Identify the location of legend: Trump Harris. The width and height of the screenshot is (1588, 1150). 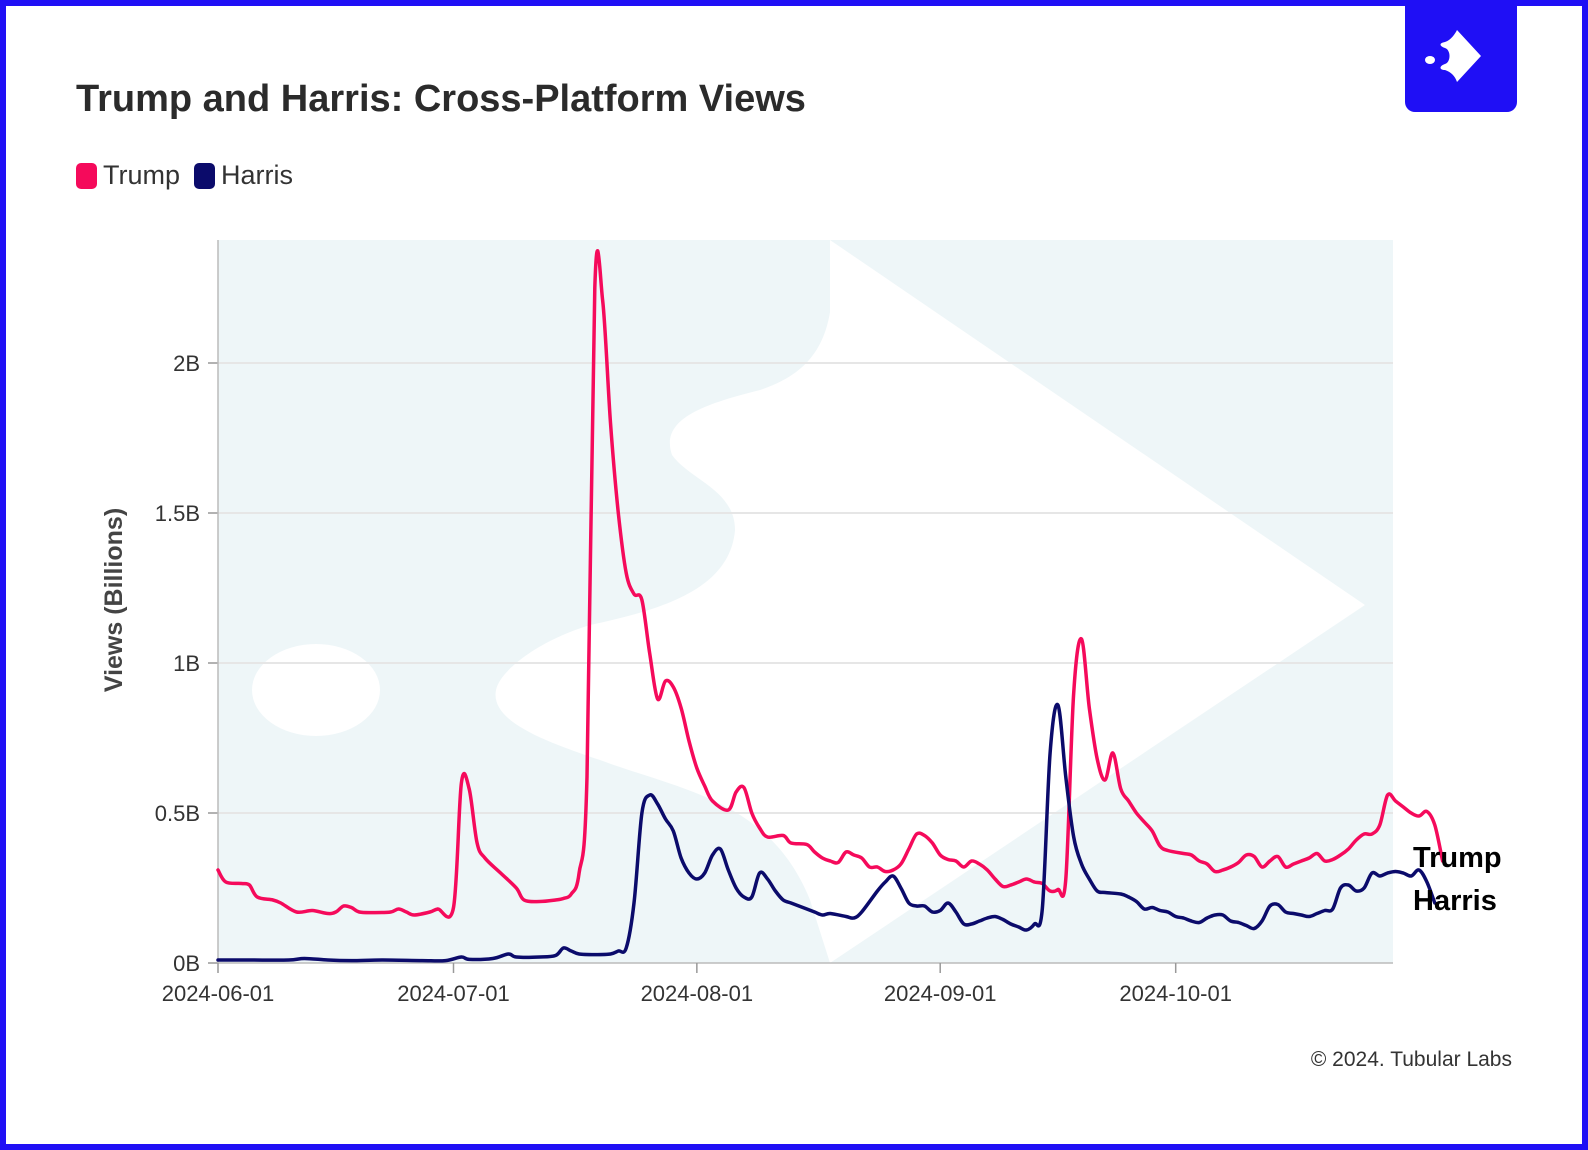
(184, 175).